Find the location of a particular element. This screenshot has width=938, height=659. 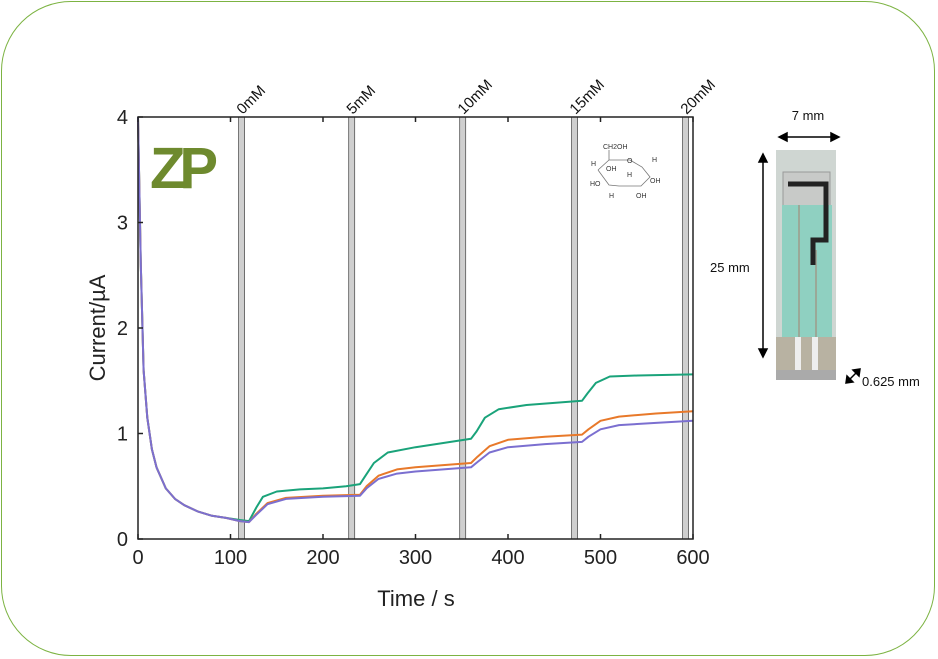

y-axis-label: Current/µA is located at coordinates (97, 327).